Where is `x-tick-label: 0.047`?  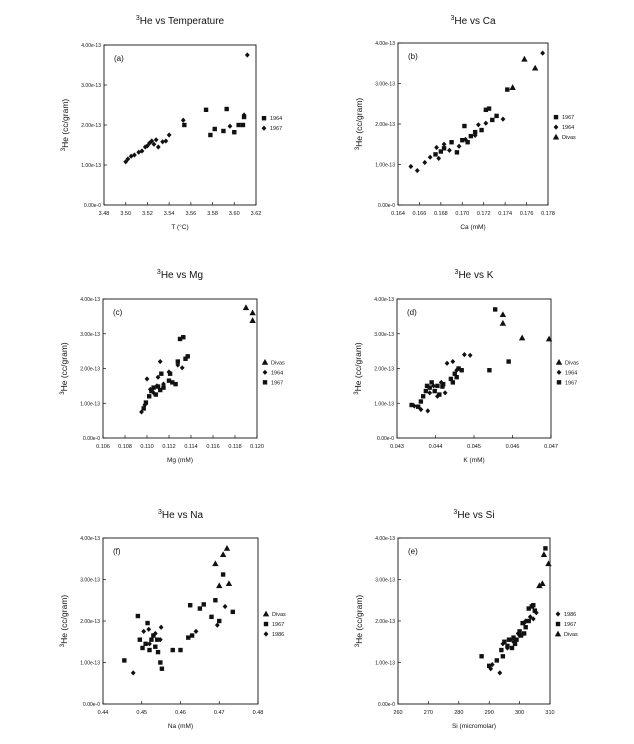 x-tick-label: 0.047 is located at coordinates (551, 447).